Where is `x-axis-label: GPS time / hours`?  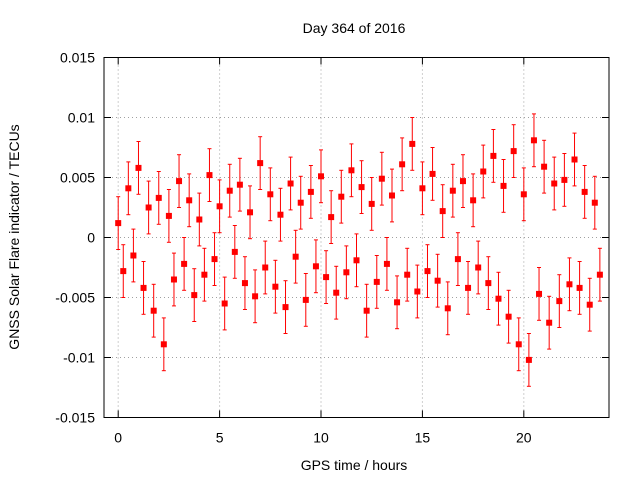
x-axis-label: GPS time / hours is located at coordinates (354, 465).